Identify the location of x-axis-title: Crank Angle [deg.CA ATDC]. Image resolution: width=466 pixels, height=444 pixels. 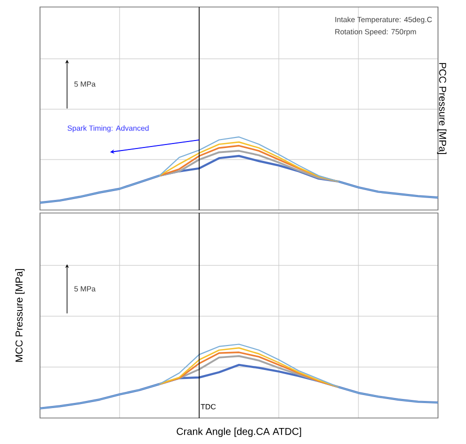
(239, 432).